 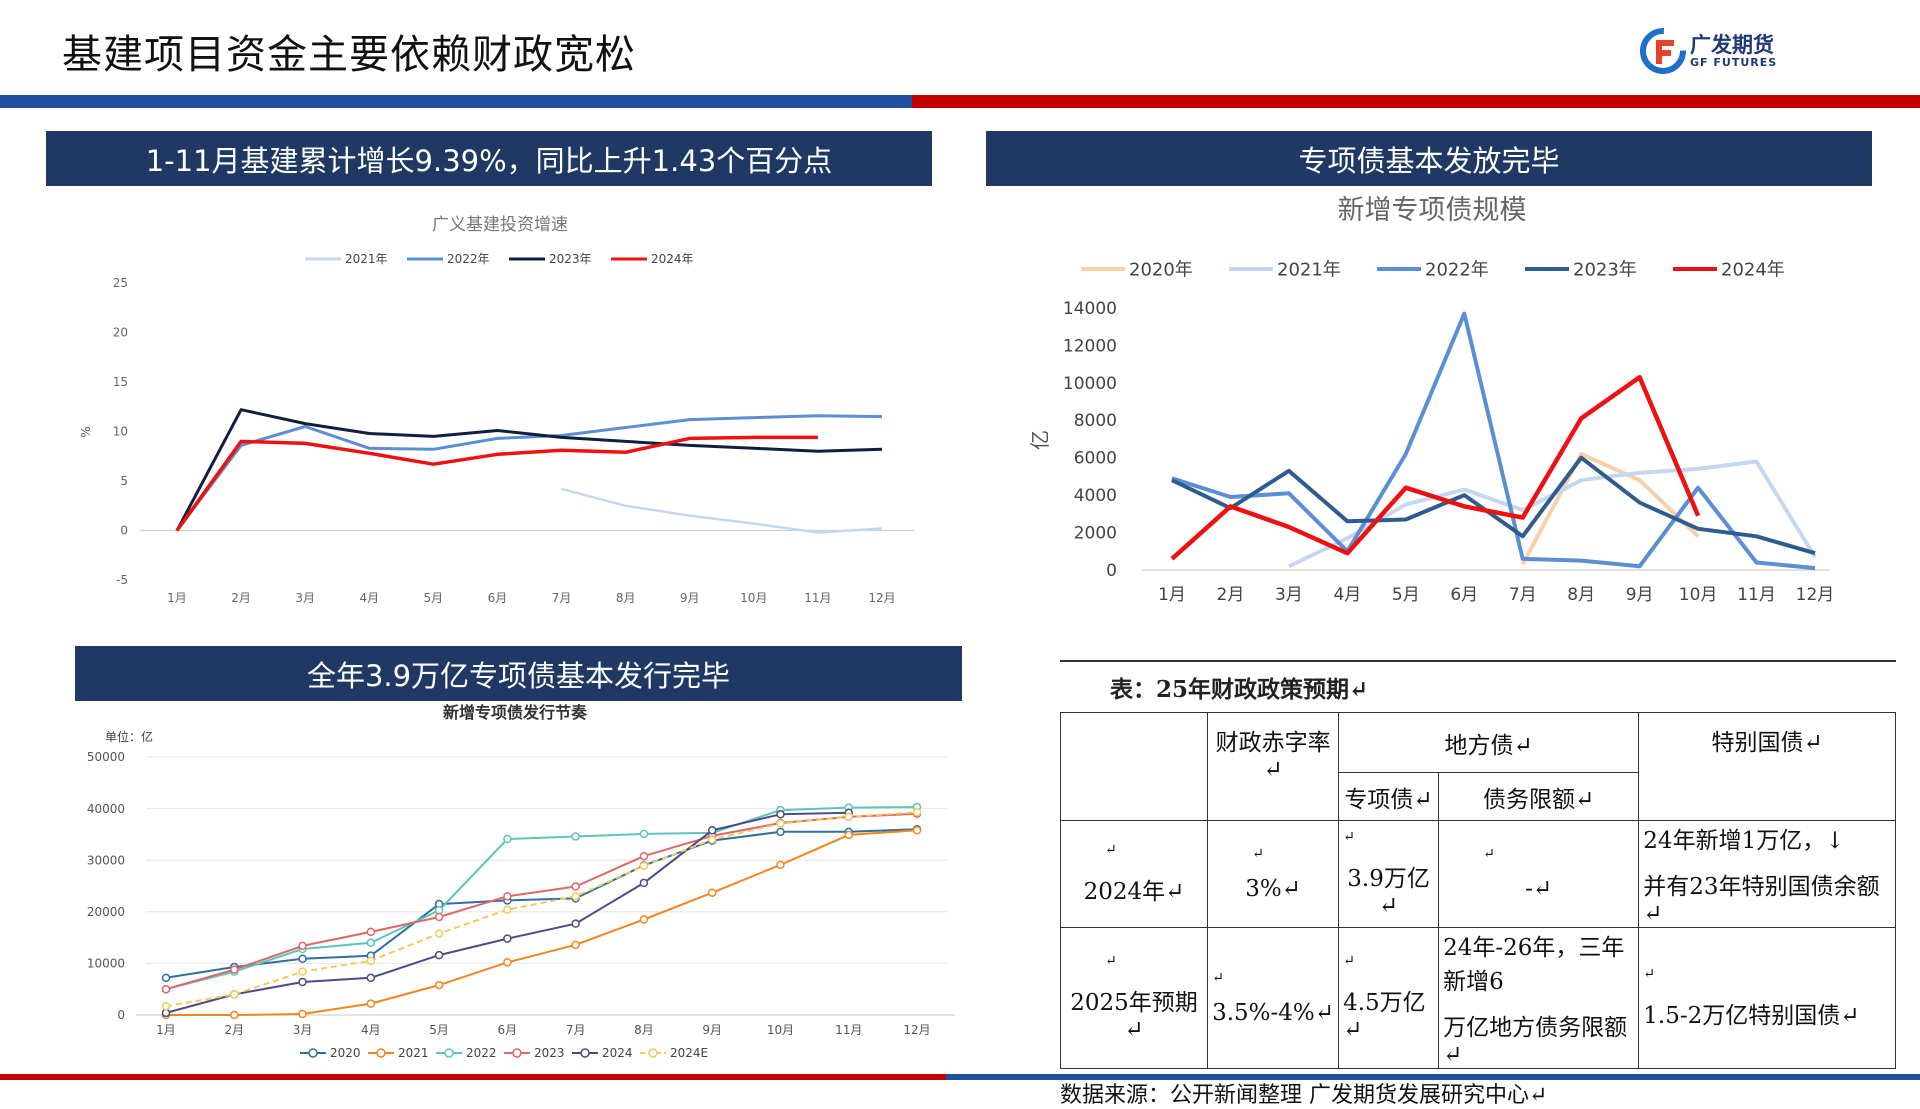 I want to click on y-tick-label: 25, so click(x=120, y=283).